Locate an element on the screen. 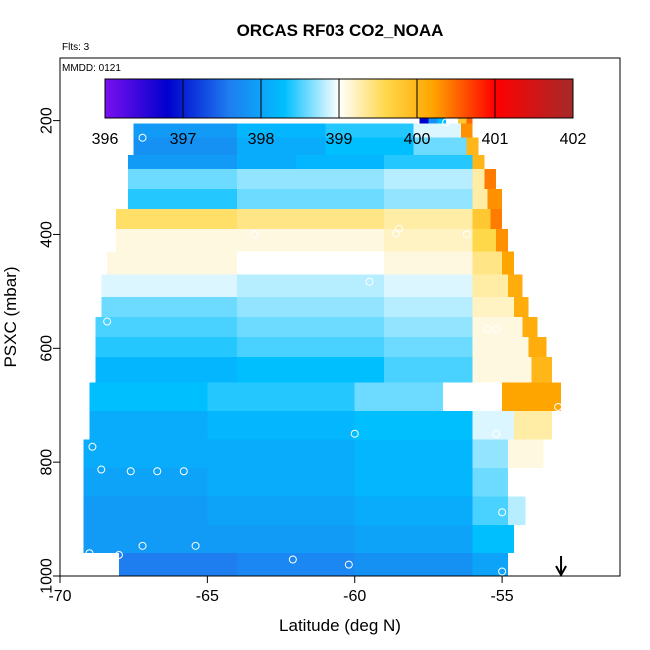 This screenshot has width=650, height=650. colorbar-tick-label: 400 is located at coordinates (417, 139).